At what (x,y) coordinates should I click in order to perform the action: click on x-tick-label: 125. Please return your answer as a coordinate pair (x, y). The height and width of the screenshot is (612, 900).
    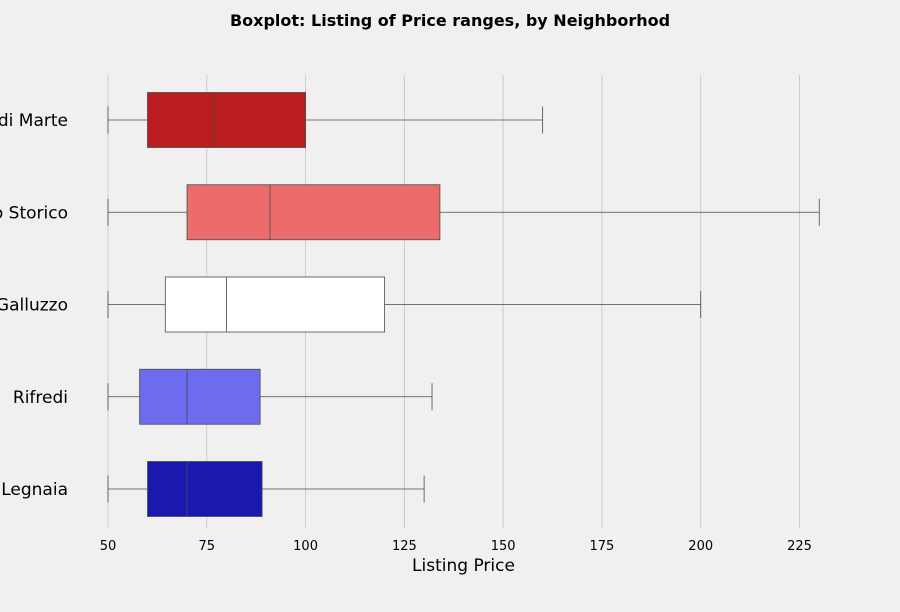
    Looking at the image, I should click on (404, 546).